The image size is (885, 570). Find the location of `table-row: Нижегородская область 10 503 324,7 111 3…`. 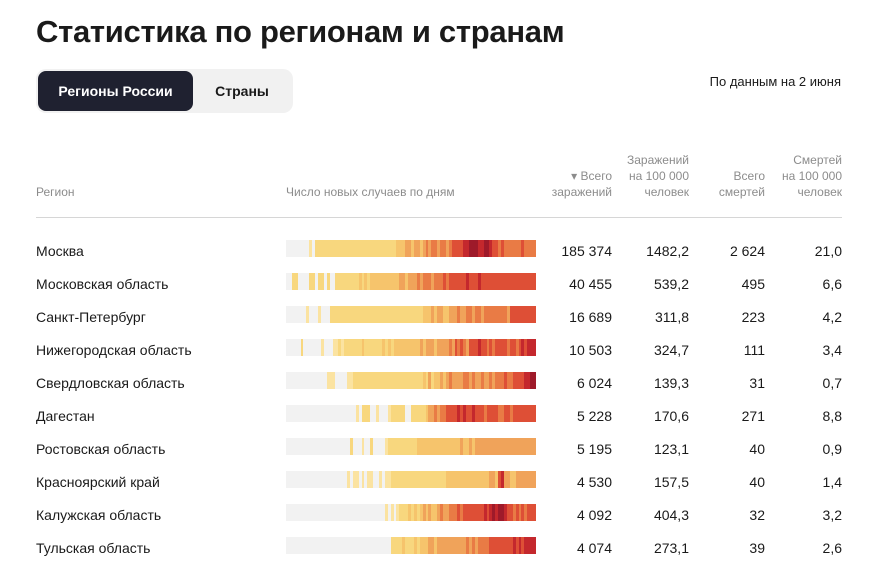

table-row: Нижегородская область 10 503 324,7 111 3… is located at coordinates (442, 351).